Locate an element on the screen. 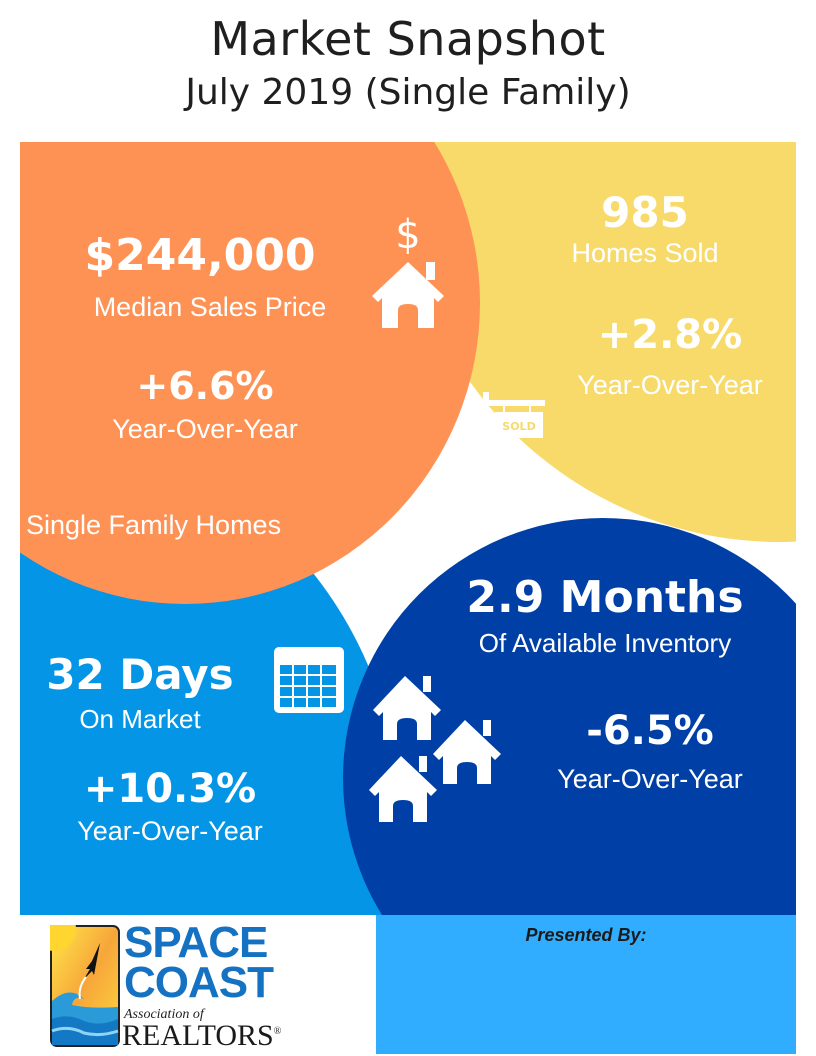  homes-sold-change: +2.8% is located at coordinates (670, 335).